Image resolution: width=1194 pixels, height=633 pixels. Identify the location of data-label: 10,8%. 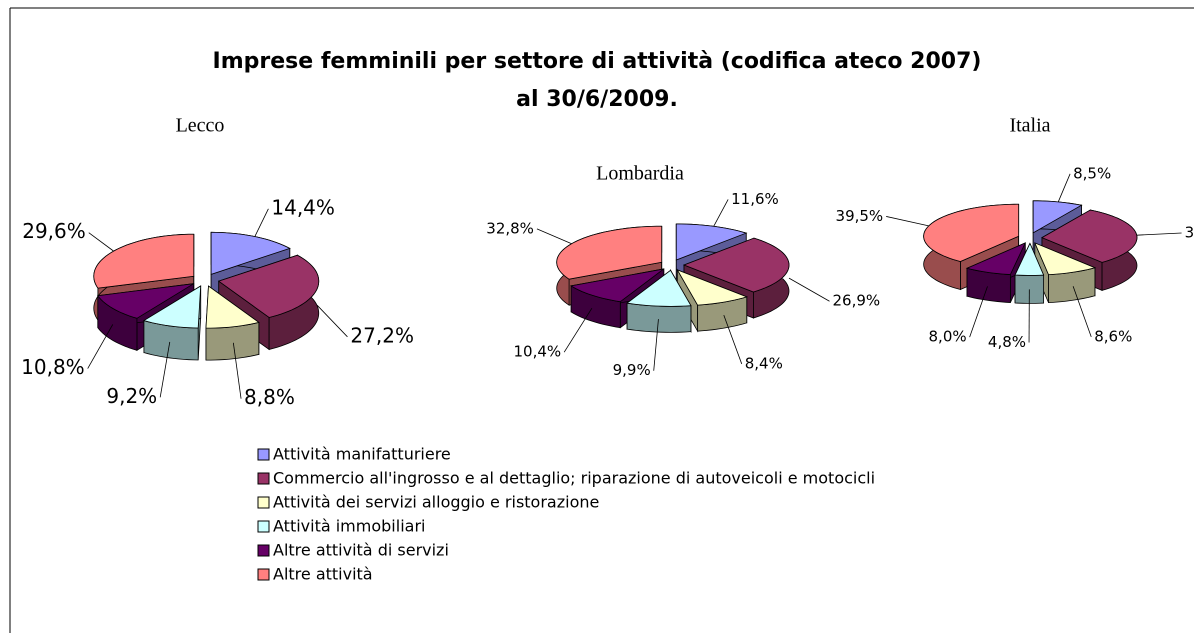
(53, 367).